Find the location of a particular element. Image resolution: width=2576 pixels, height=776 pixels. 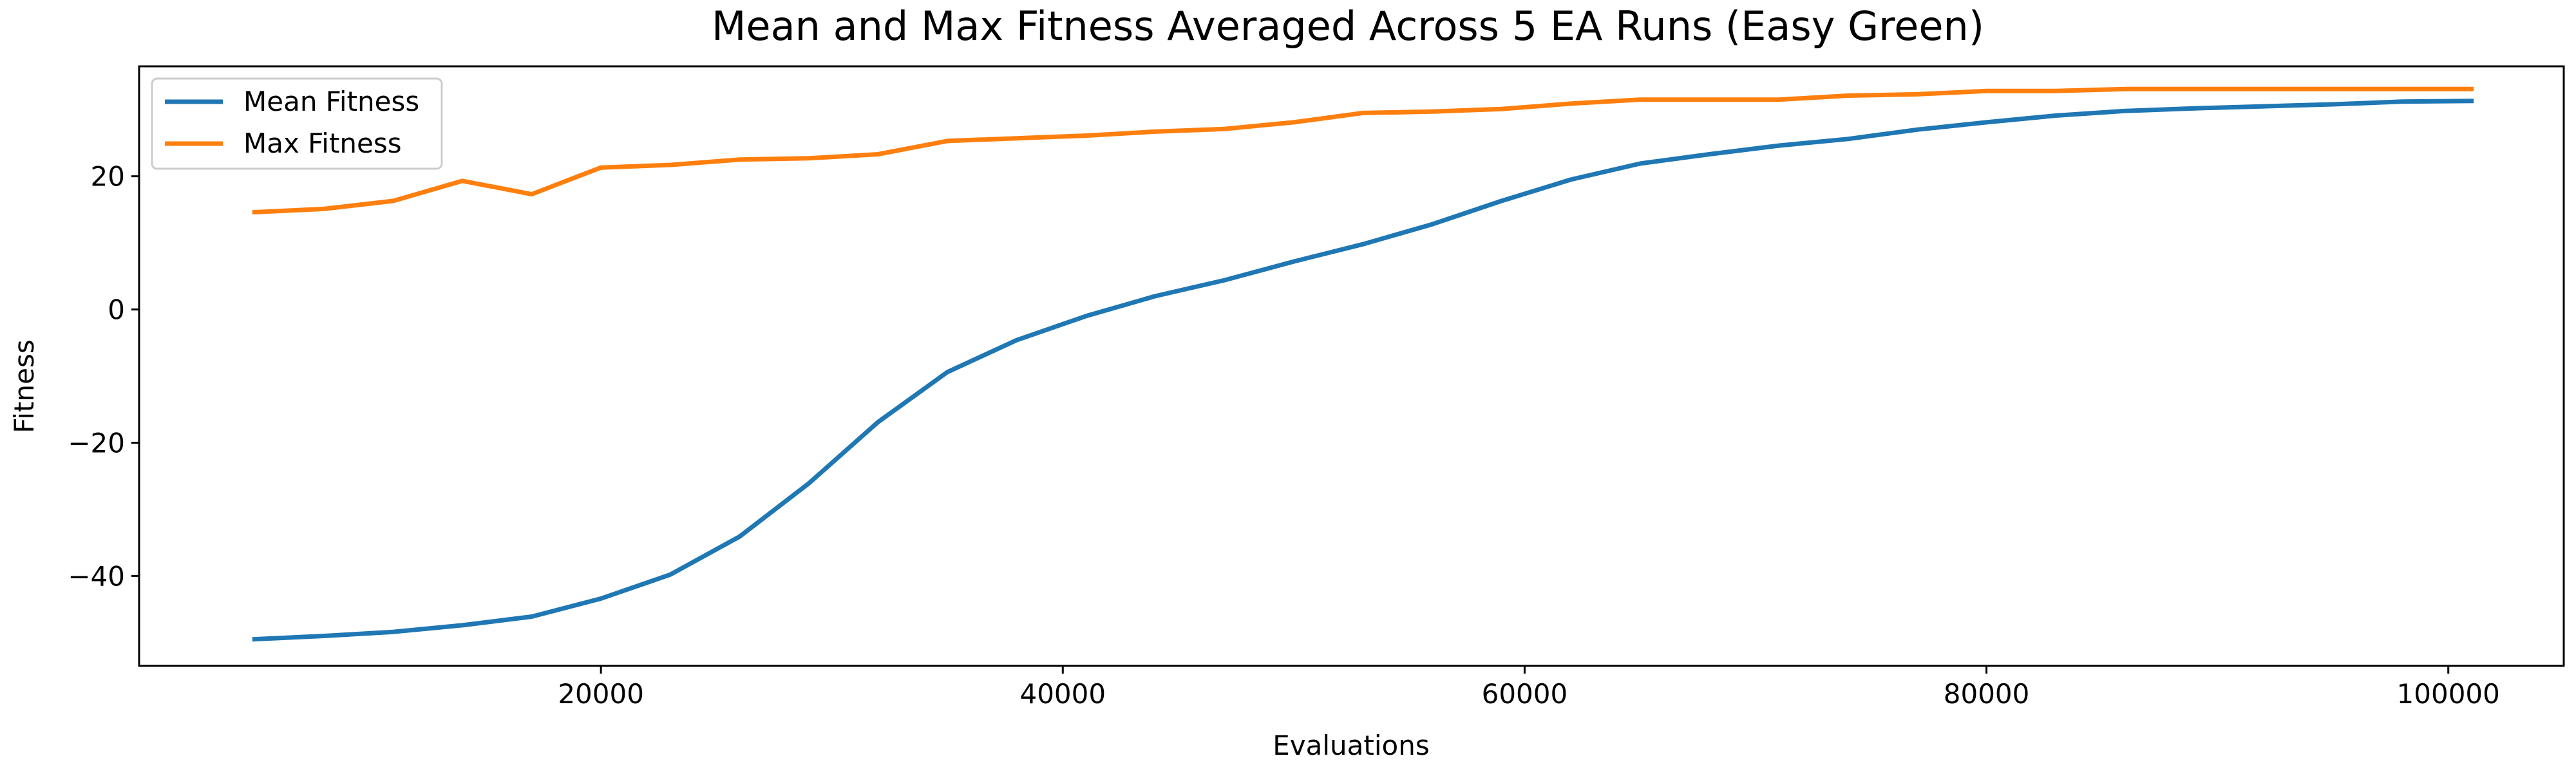

x-axis: 20000 40000 60000 80000 100000 is located at coordinates (1529, 688).